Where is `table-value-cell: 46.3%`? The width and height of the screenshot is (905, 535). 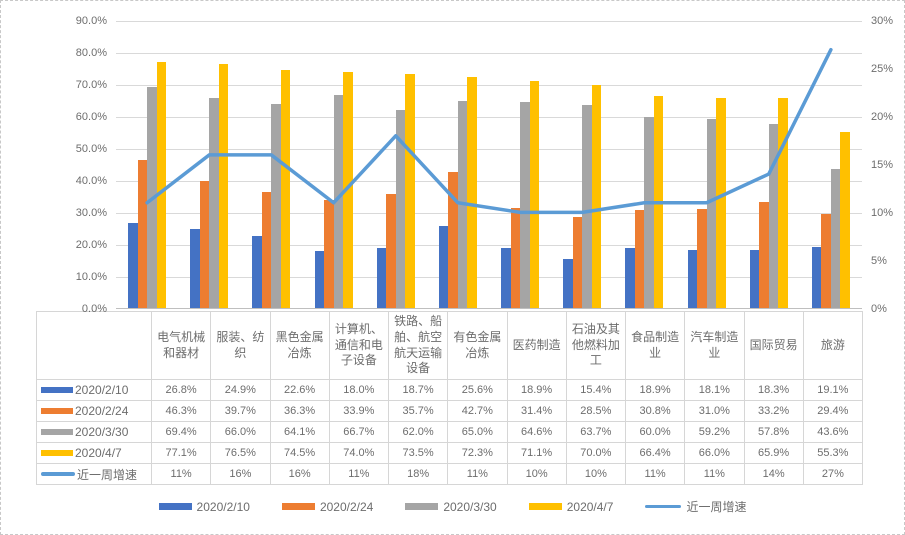 table-value-cell: 46.3% is located at coordinates (181, 411).